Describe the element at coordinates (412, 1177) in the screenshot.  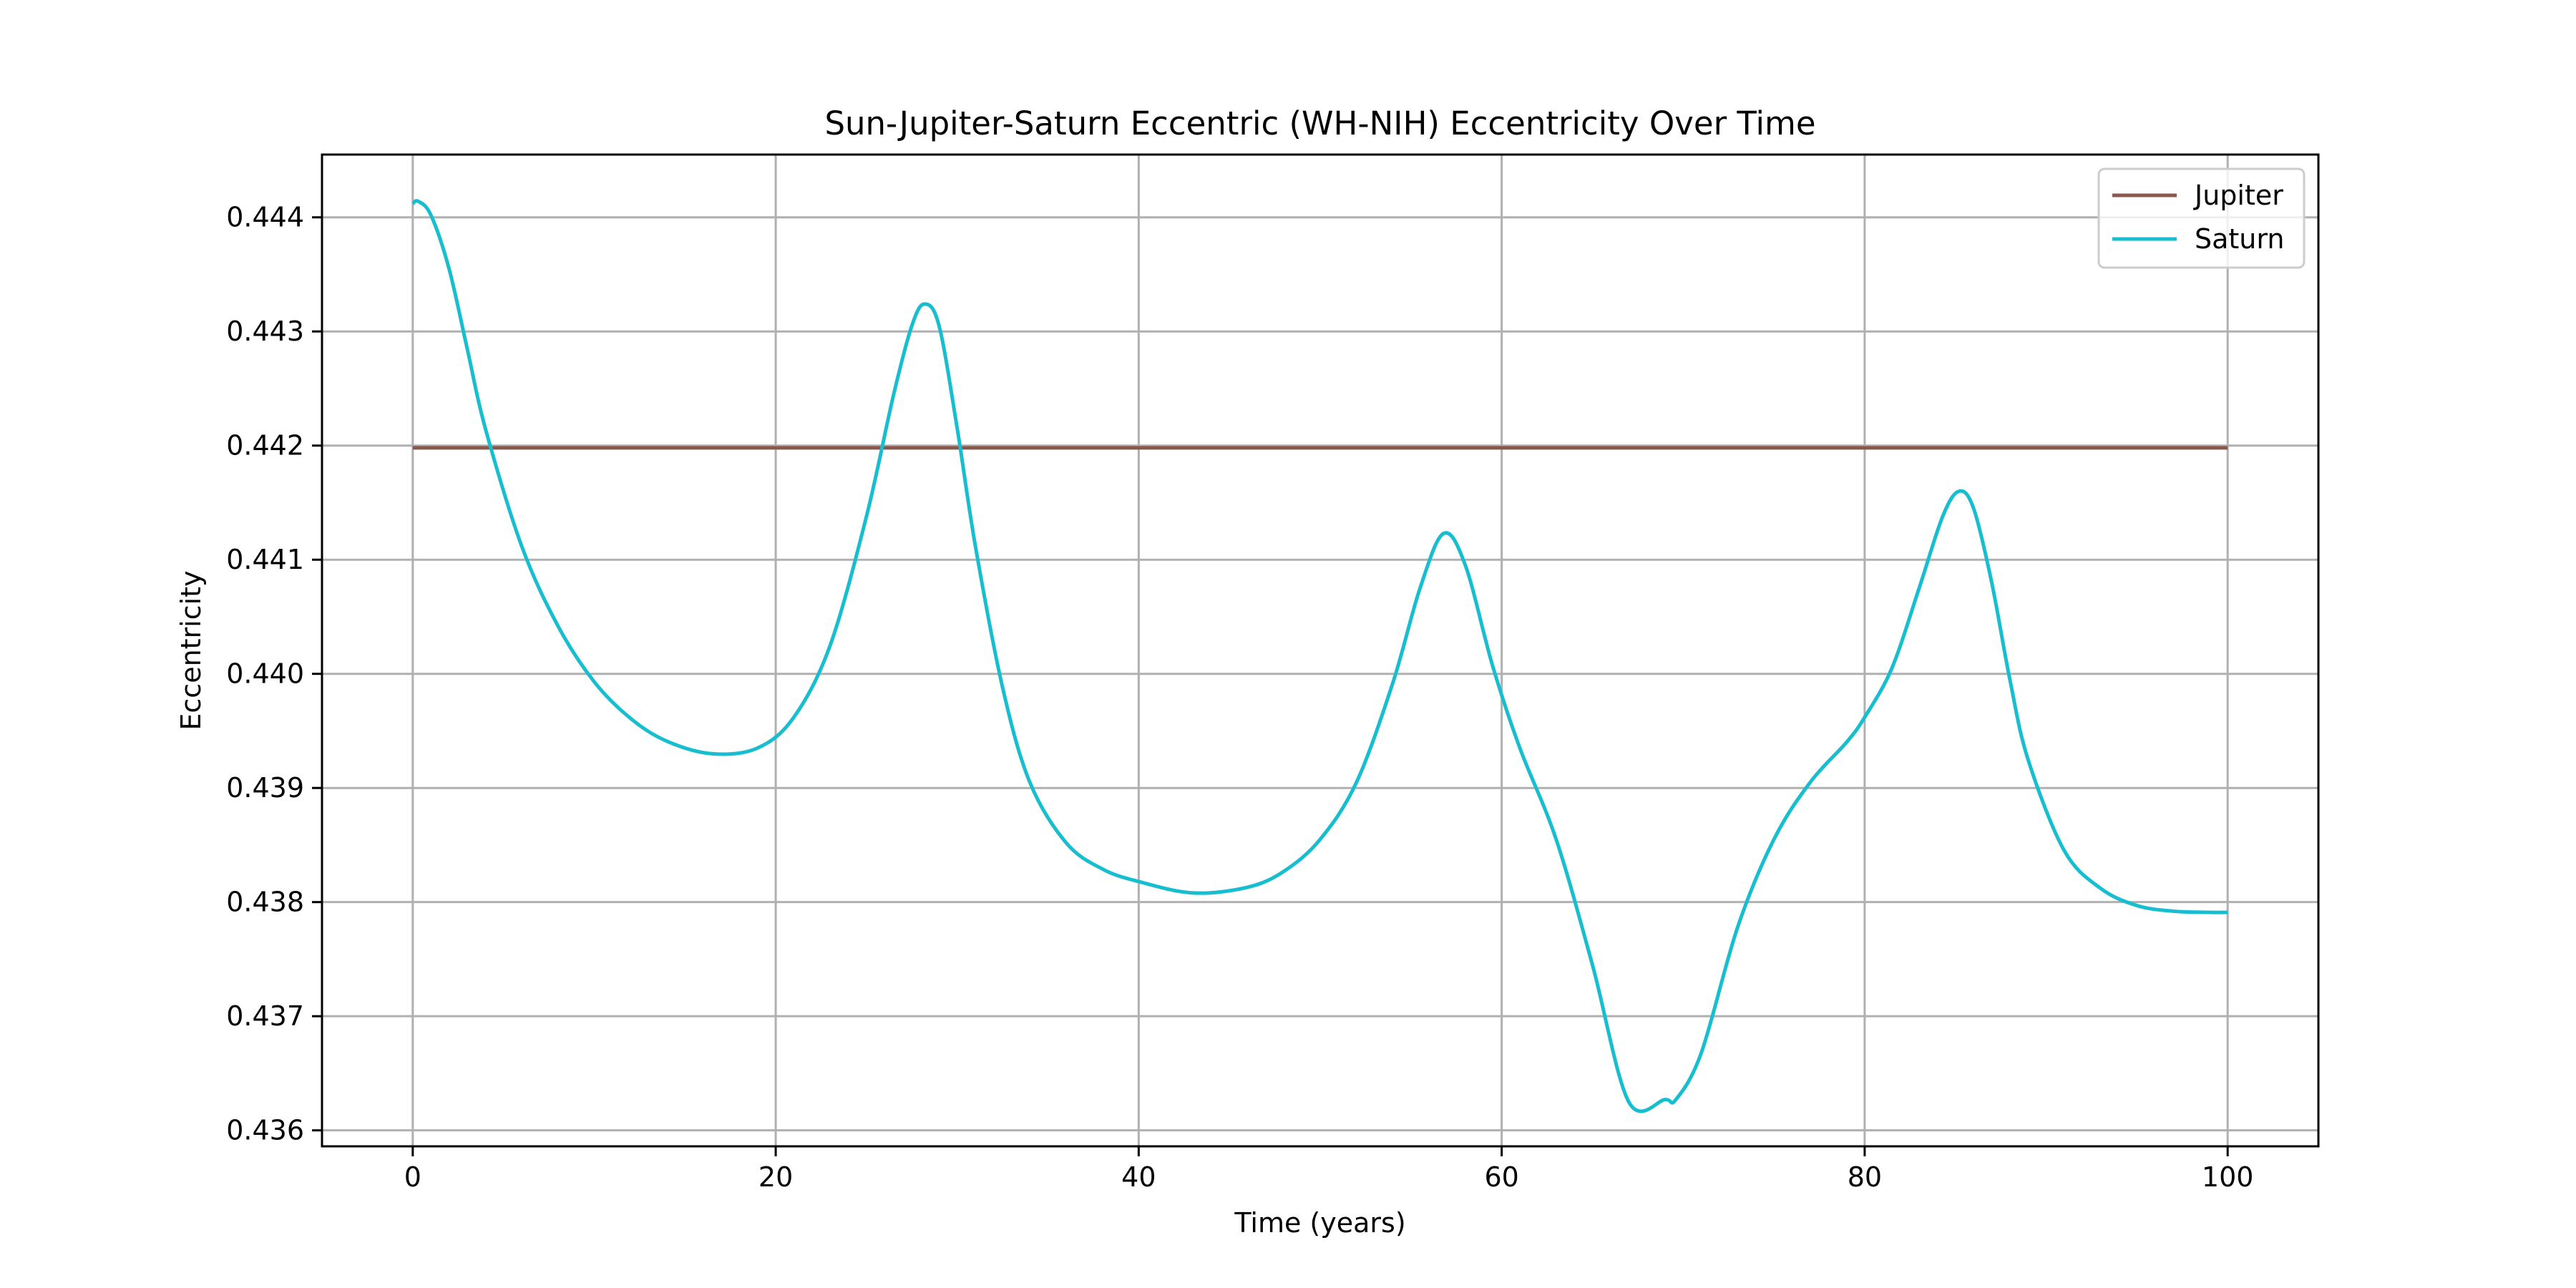
I see `x-tick-label: 0` at that location.